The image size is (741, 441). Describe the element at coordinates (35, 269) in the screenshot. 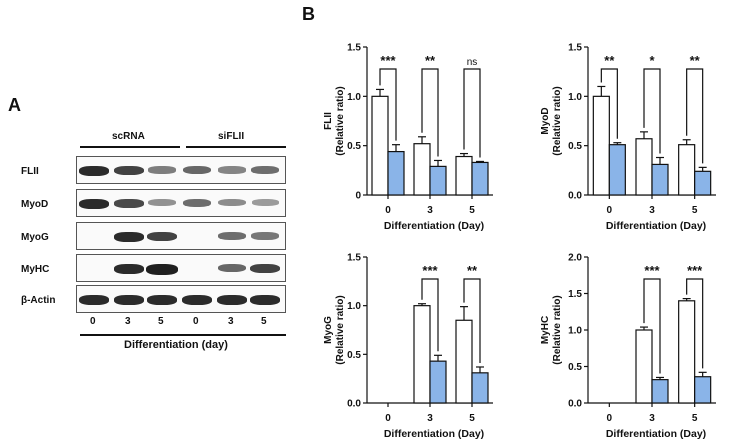

I see `blot-row-label: MyHC` at that location.